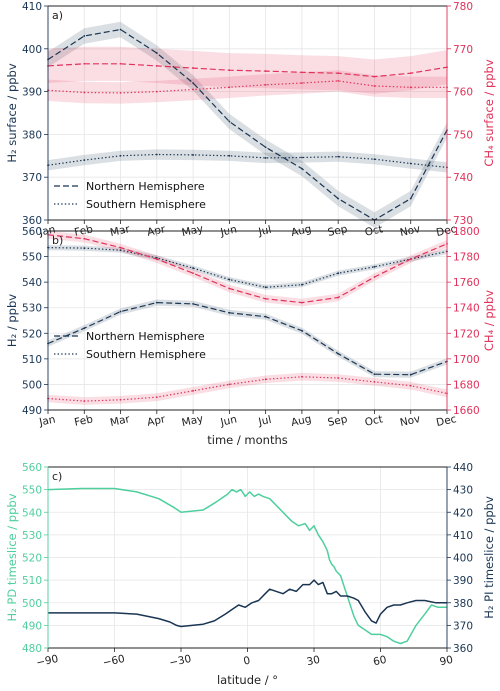  Describe the element at coordinates (463, 93) in the screenshot. I see `y-right-tick-label: 760` at that location.